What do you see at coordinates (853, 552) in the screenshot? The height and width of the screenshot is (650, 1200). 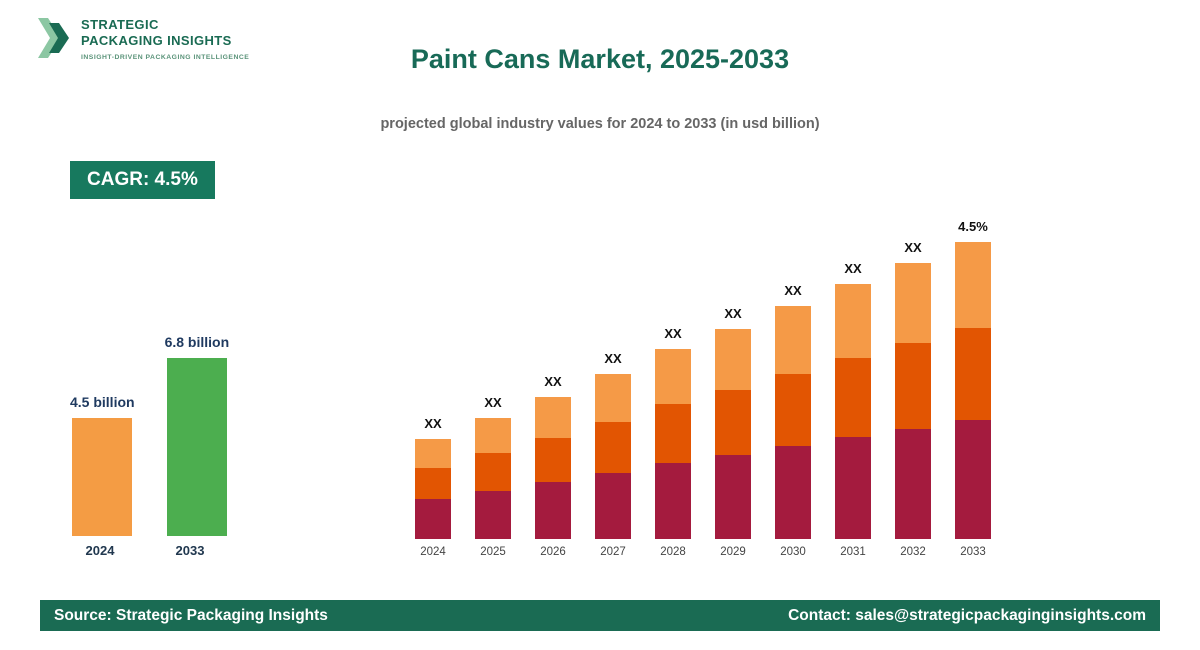 I see `projection-x-label: 2031` at bounding box center [853, 552].